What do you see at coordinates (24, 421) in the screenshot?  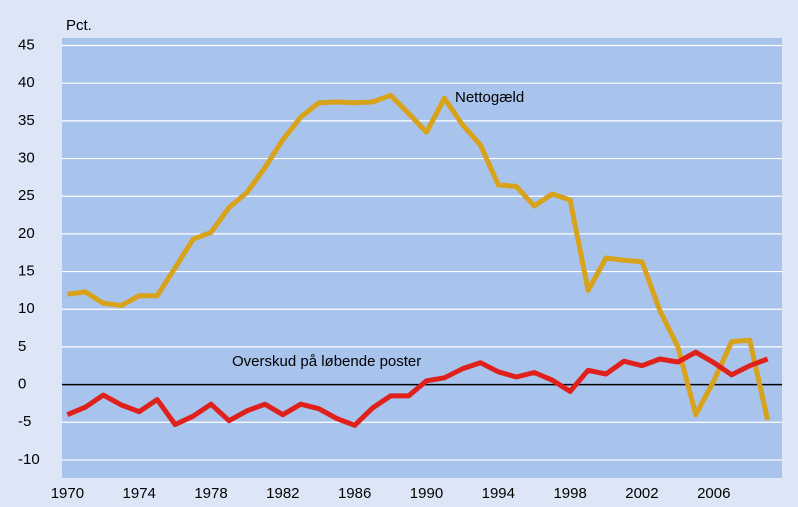 I see `y-tick-label: -5` at bounding box center [24, 421].